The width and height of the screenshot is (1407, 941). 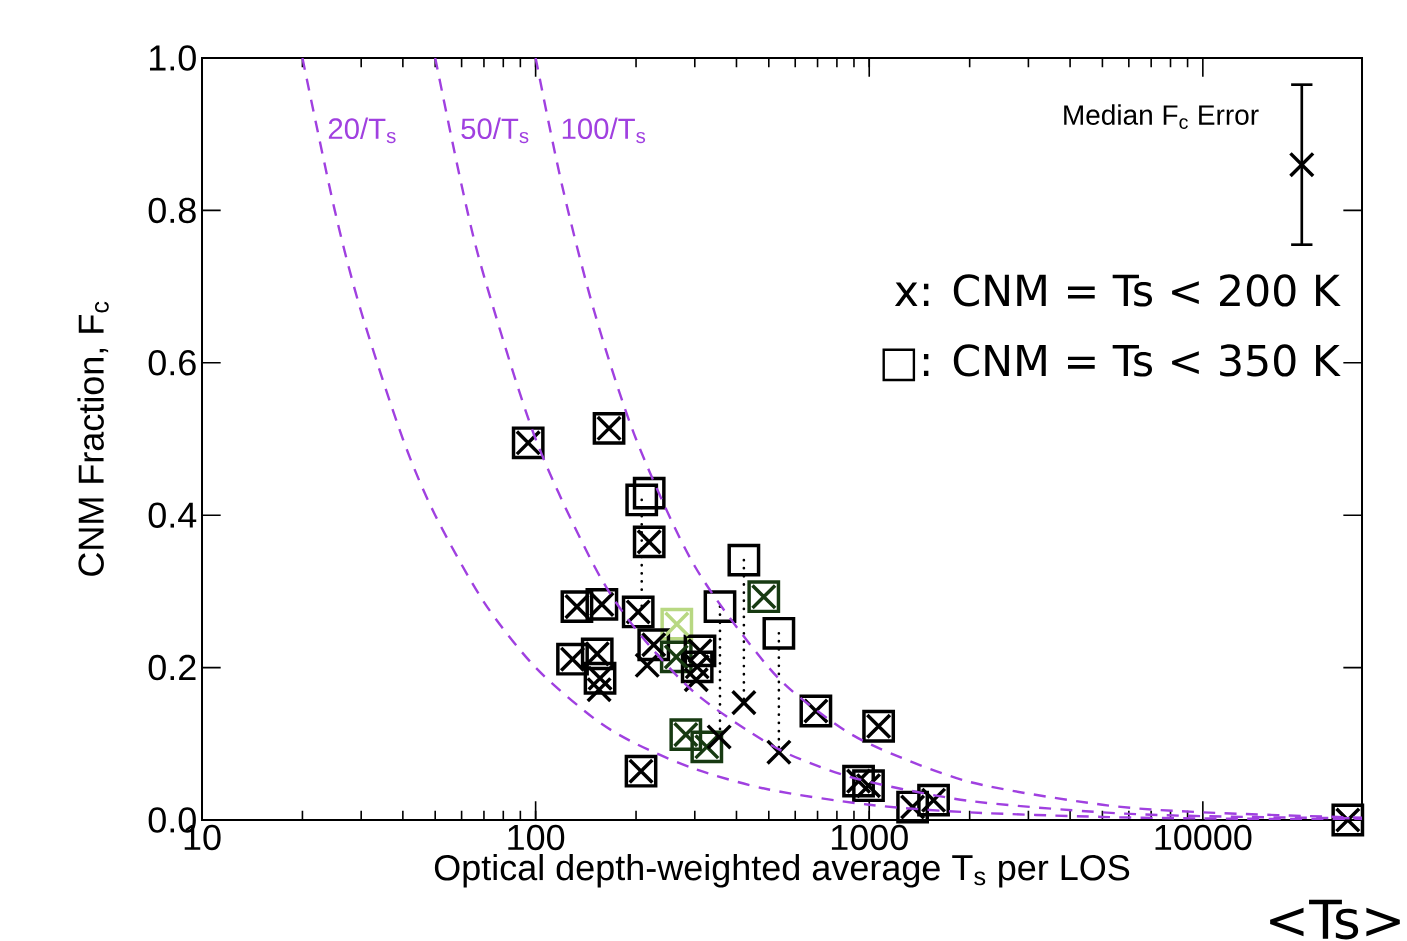 I want to click on y-tick-label: 0.6, so click(x=172, y=363).